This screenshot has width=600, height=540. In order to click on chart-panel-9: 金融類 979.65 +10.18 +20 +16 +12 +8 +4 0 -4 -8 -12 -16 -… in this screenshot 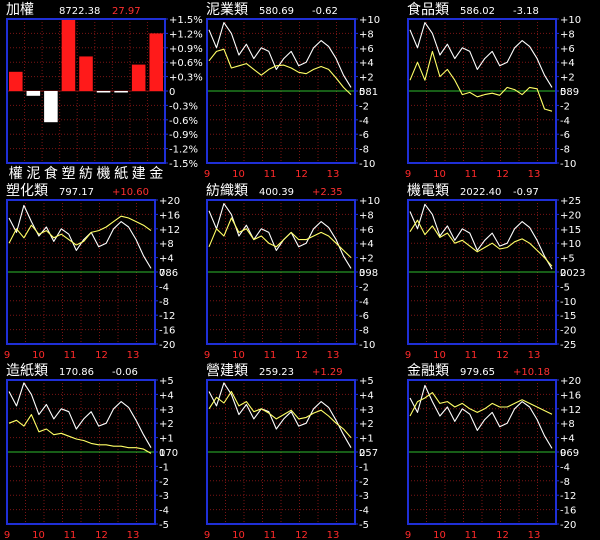, I will do `click(493, 451)`.